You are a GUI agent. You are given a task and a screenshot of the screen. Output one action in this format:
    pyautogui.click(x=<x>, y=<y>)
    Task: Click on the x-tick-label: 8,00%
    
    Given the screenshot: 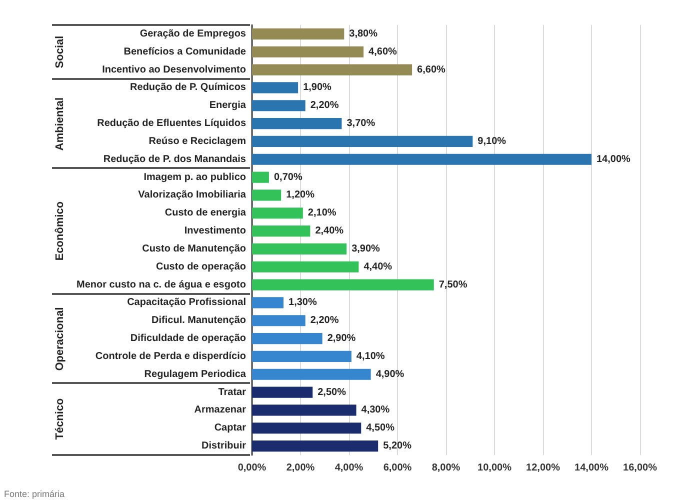 What is the action you would take?
    pyautogui.click(x=446, y=468)
    